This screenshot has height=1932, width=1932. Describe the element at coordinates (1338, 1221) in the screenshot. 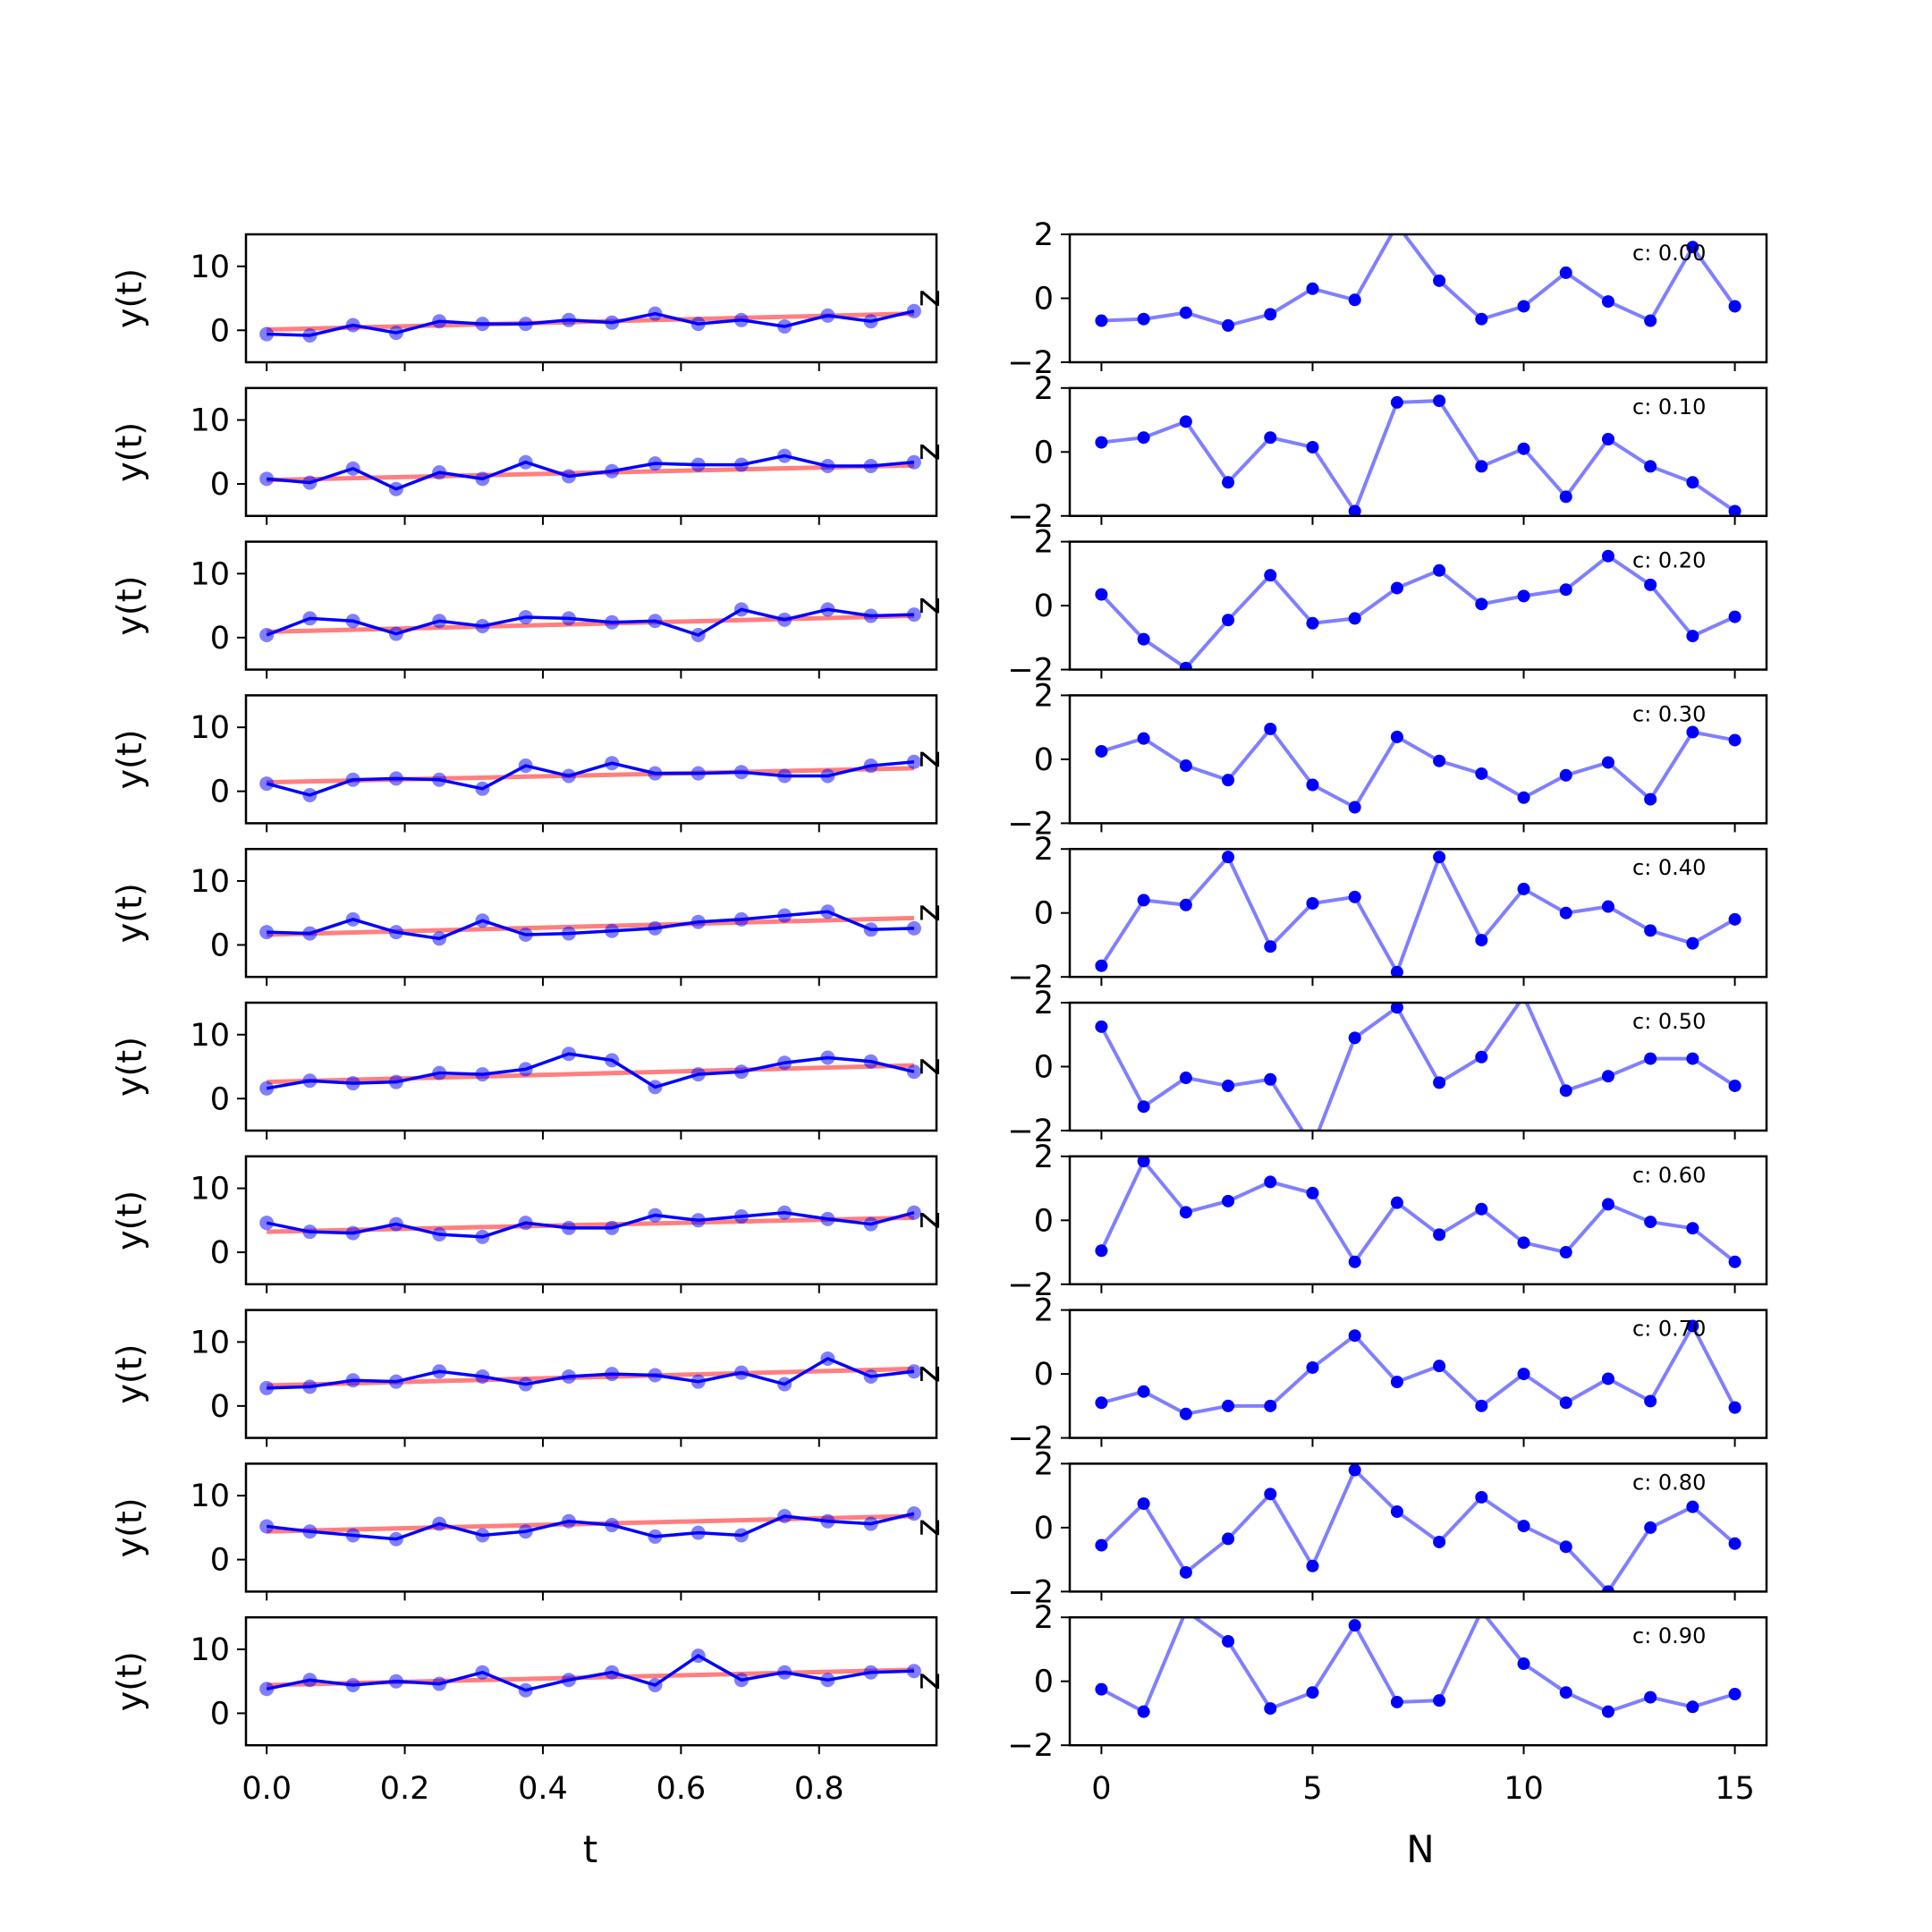

I see `right-panel: c: 0.60 −2 0 2 z` at that location.